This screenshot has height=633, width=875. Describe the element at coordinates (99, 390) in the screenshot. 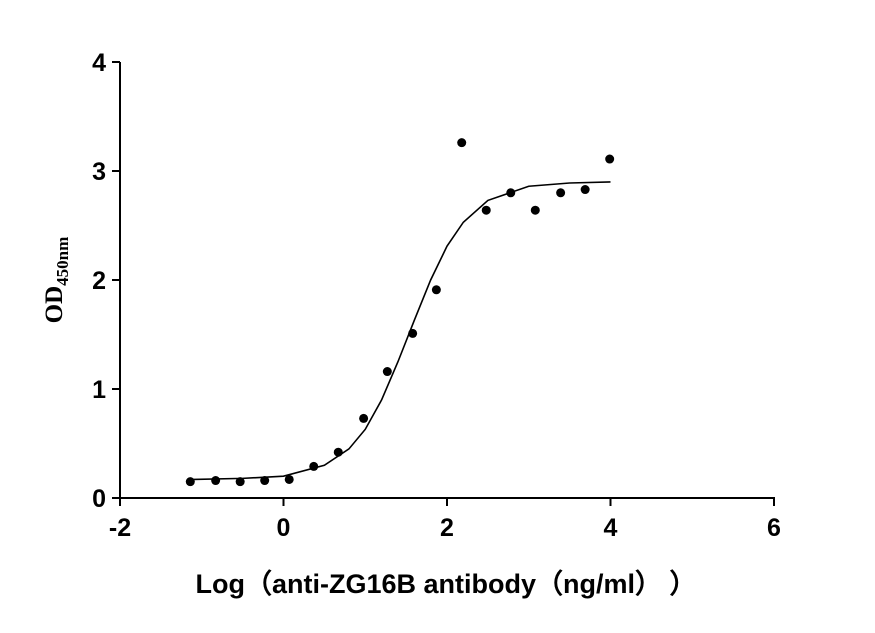

I see `y-tick-label: 1` at that location.